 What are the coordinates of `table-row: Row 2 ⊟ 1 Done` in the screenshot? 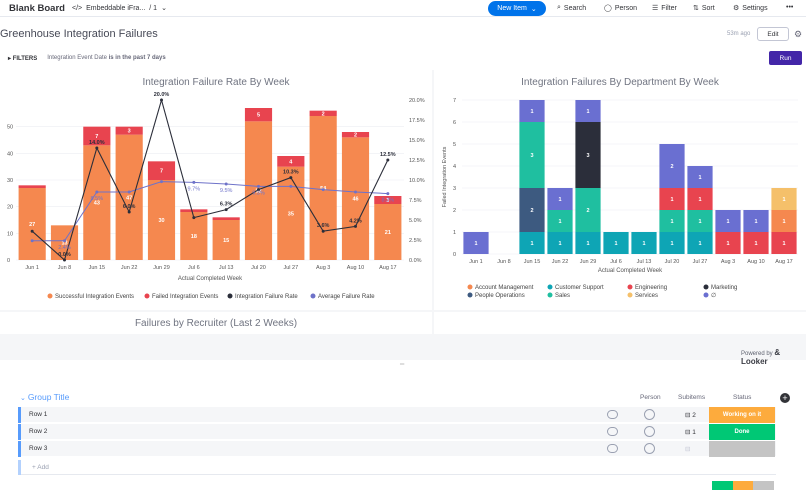 It's located at (397, 432).